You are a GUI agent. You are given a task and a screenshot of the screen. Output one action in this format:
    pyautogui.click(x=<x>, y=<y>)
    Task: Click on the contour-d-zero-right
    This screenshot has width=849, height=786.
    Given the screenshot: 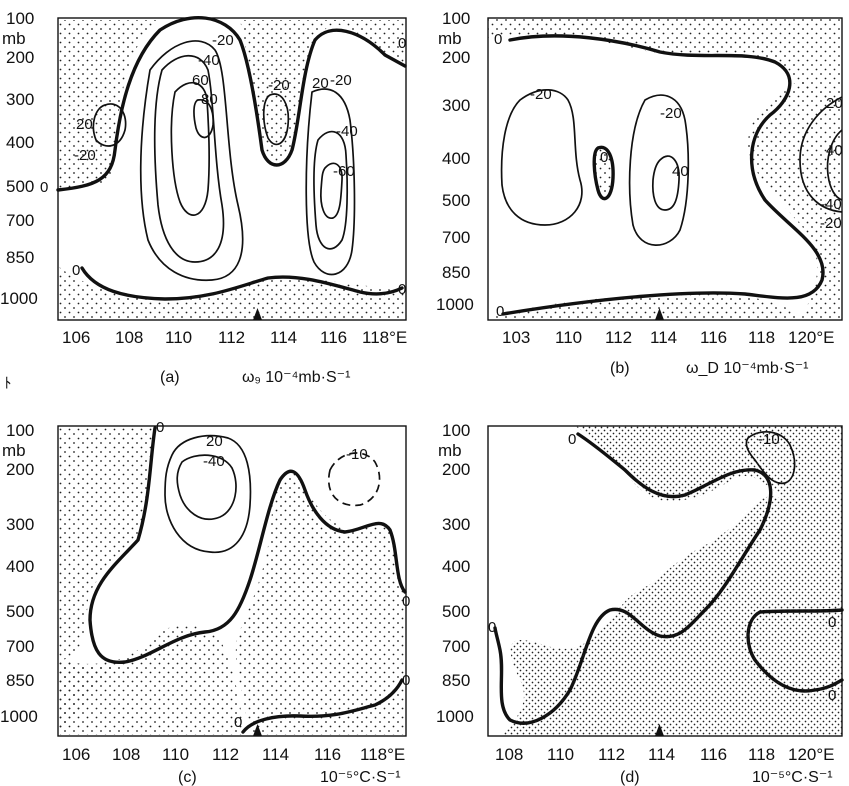 What is the action you would take?
    pyautogui.click(x=795, y=650)
    